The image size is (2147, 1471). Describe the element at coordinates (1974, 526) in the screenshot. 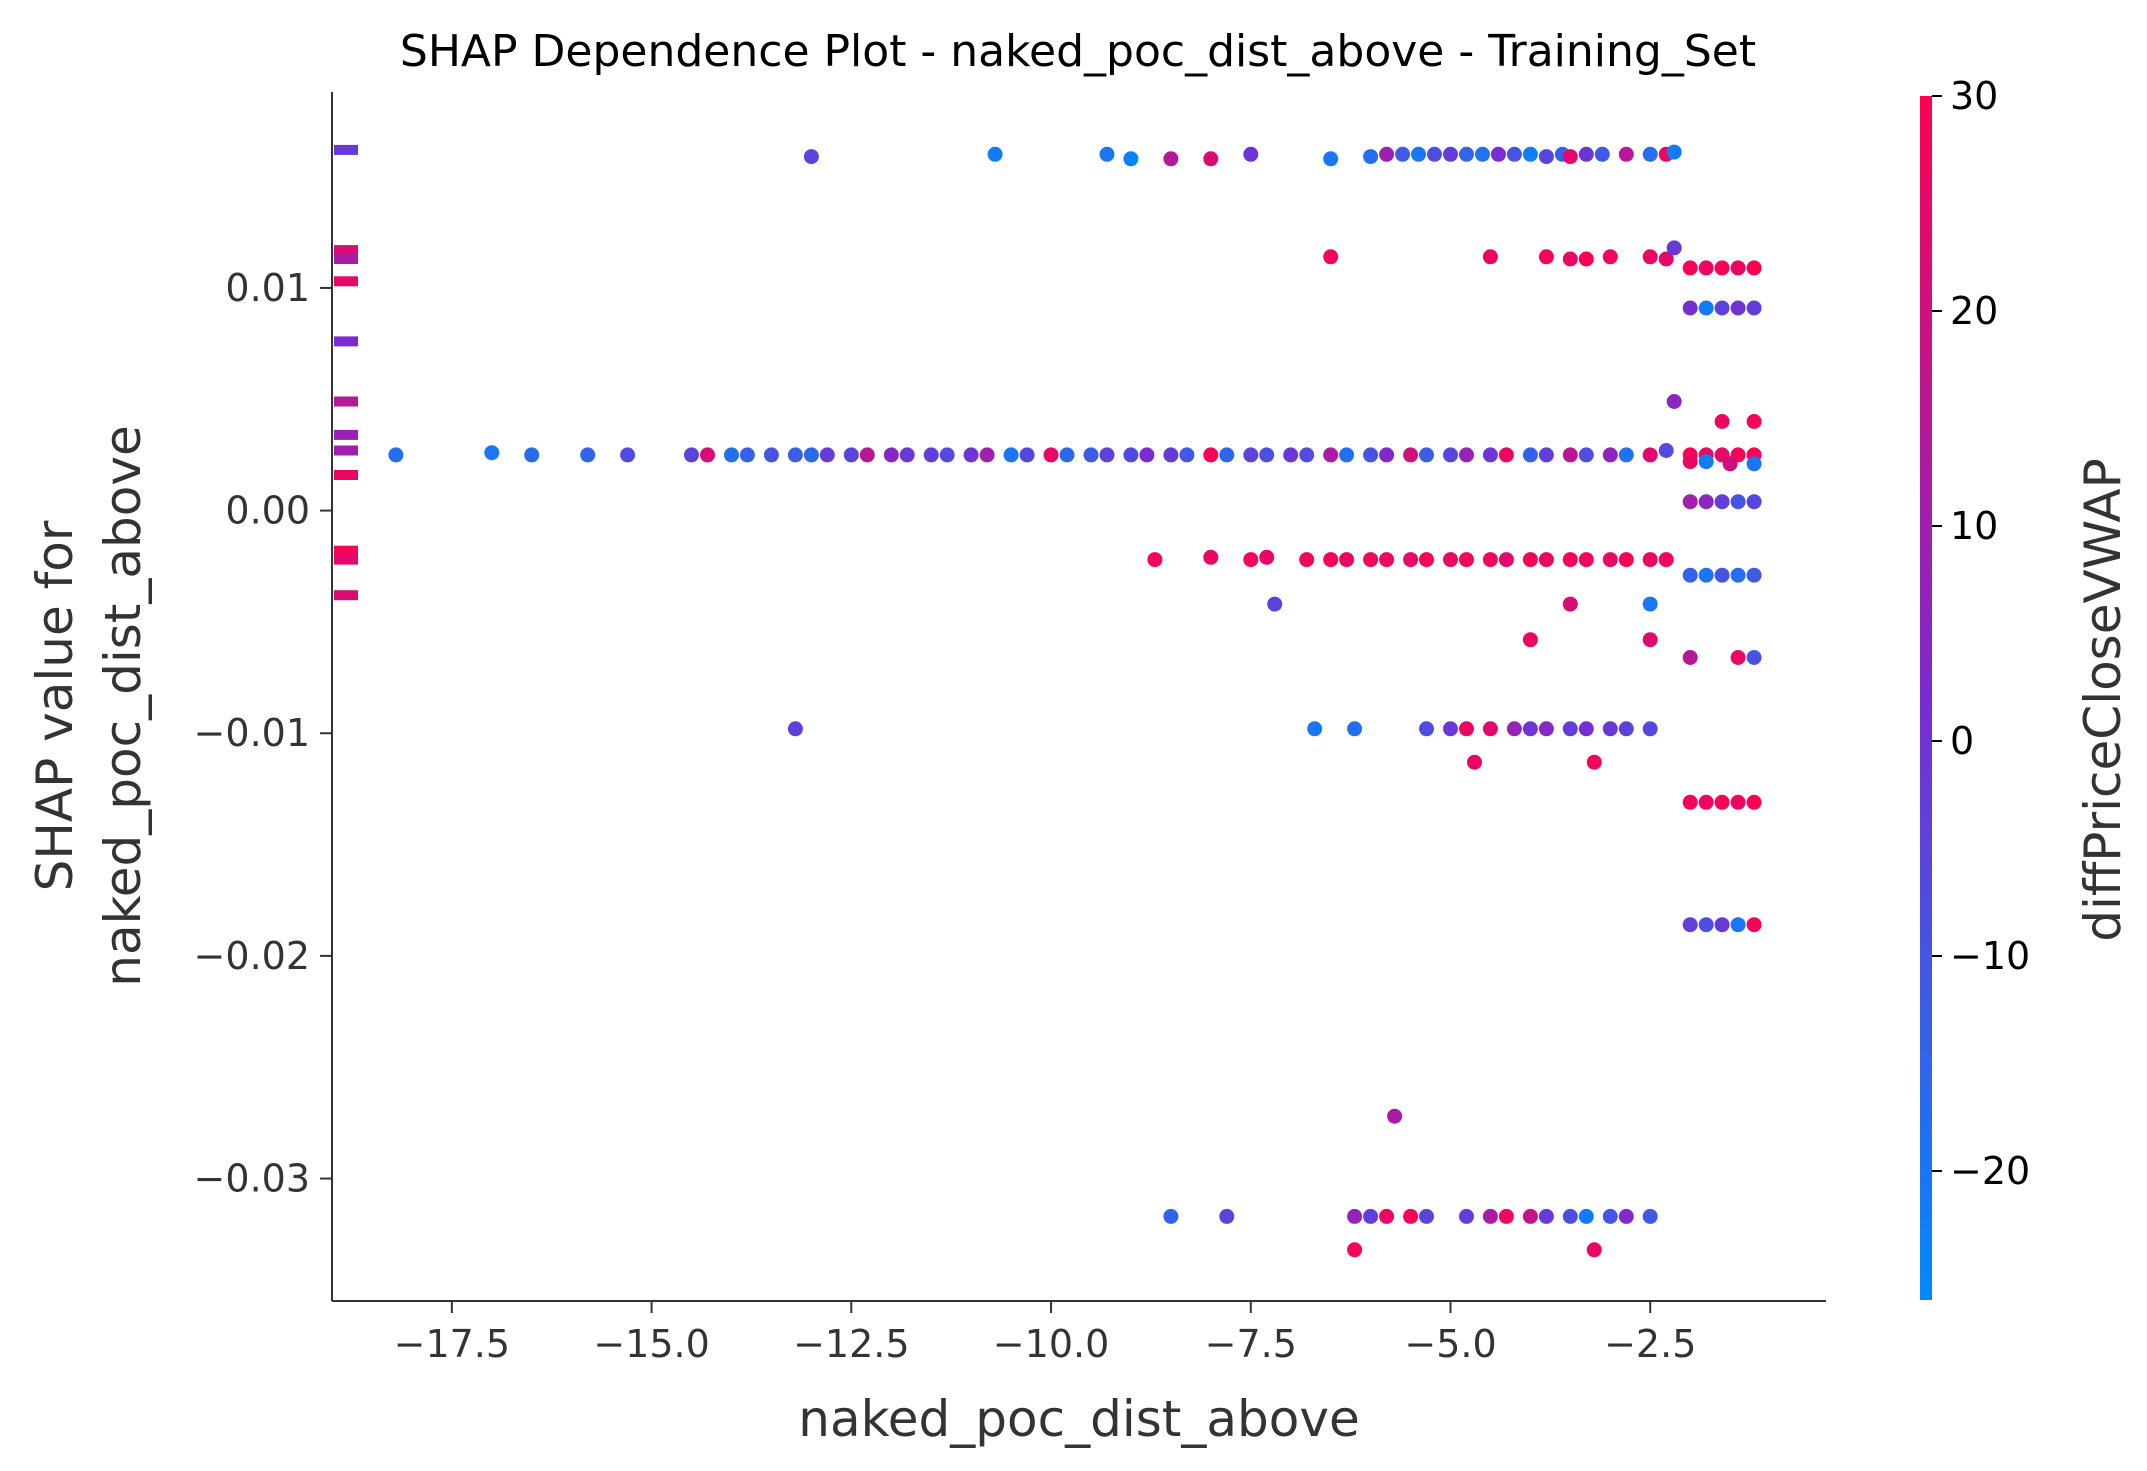

I see `colorbar-tick-label: 10` at that location.